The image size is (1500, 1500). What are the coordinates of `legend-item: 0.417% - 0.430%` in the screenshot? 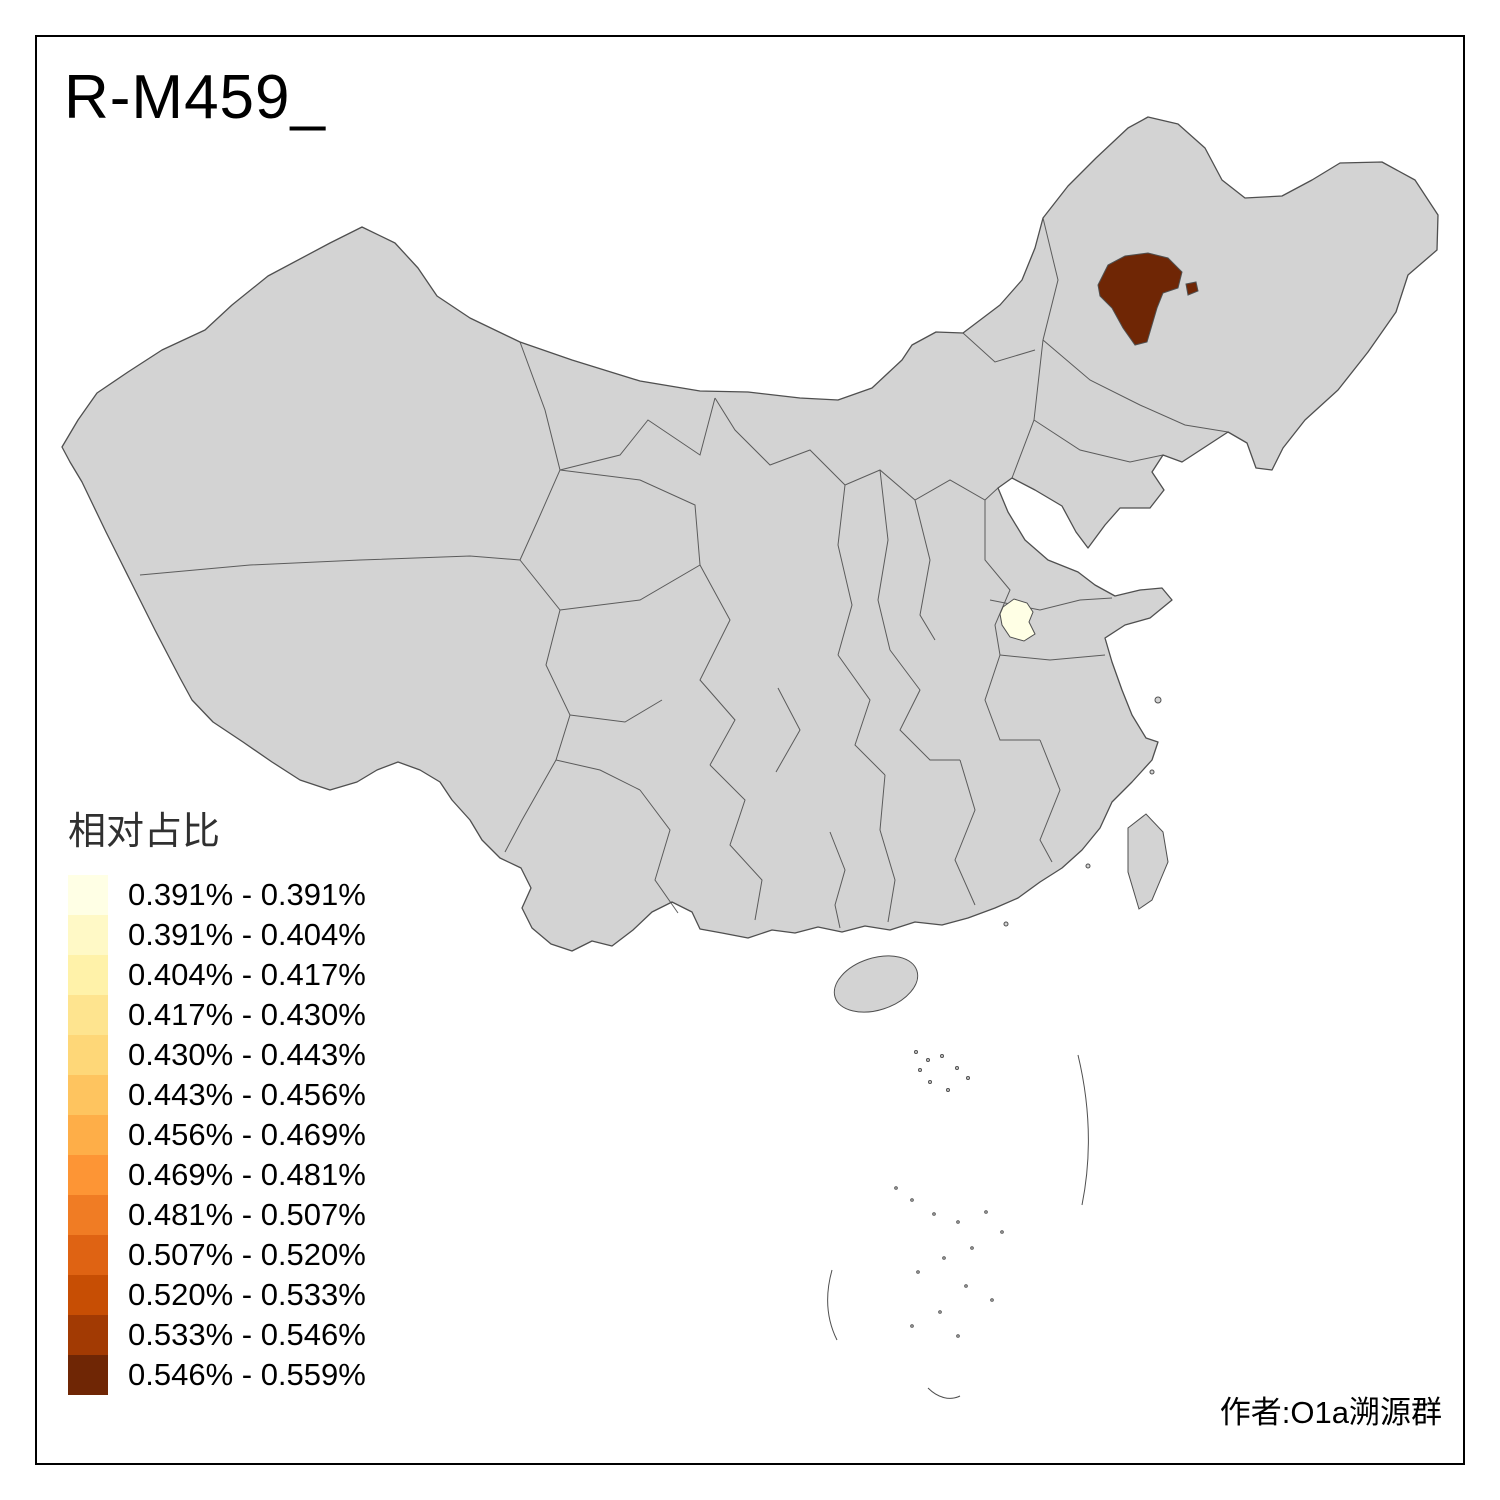 It's located at (217, 1015).